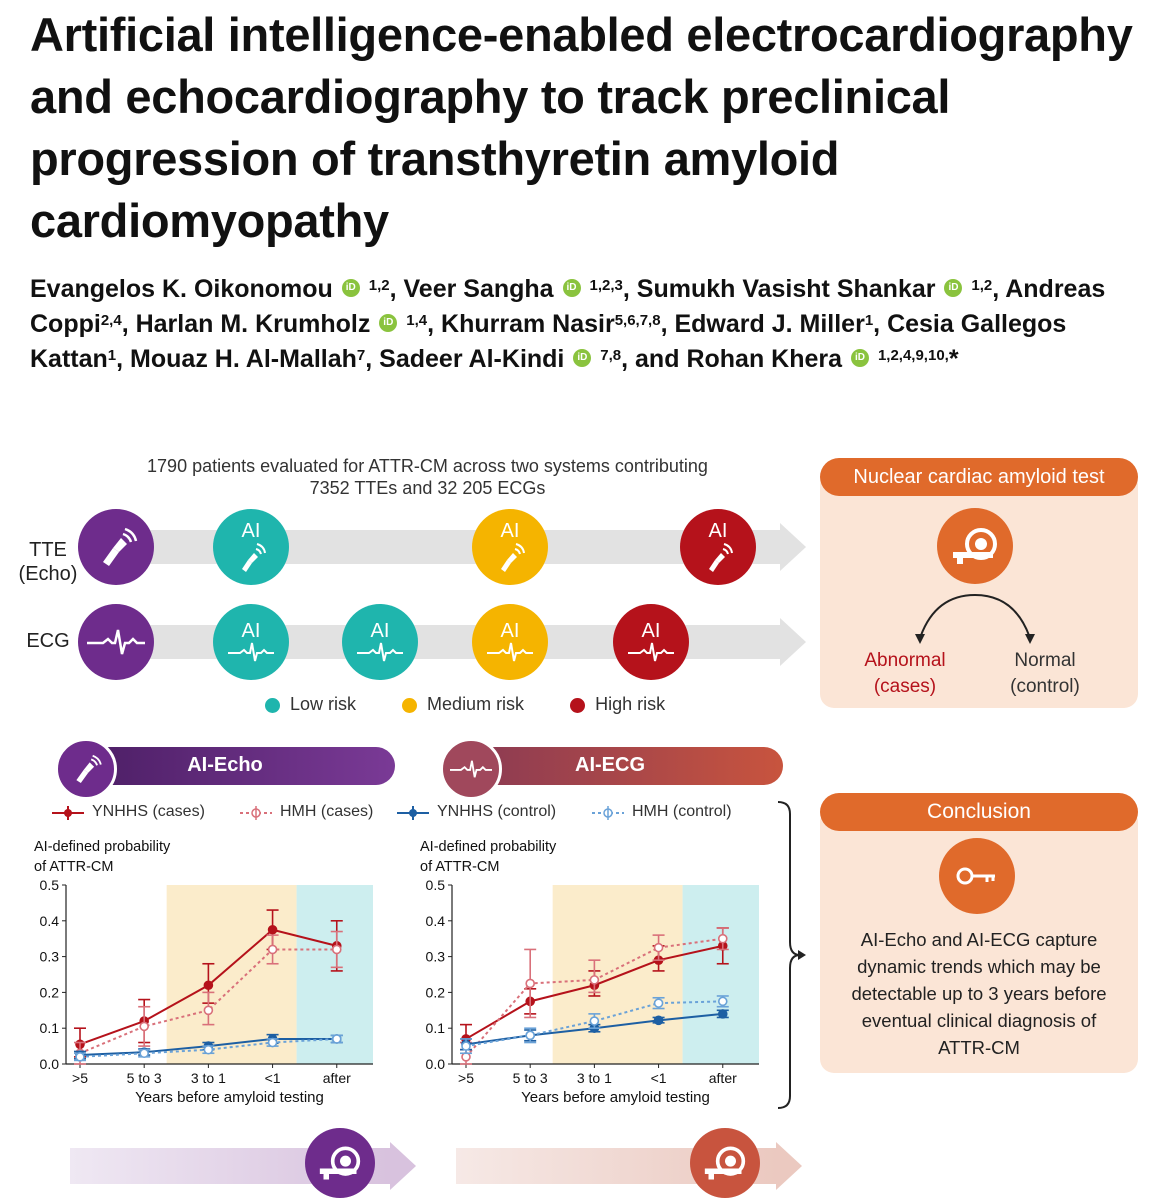 Image resolution: width=1171 pixels, height=1200 pixels. I want to click on scanner-circle, so click(975, 546).